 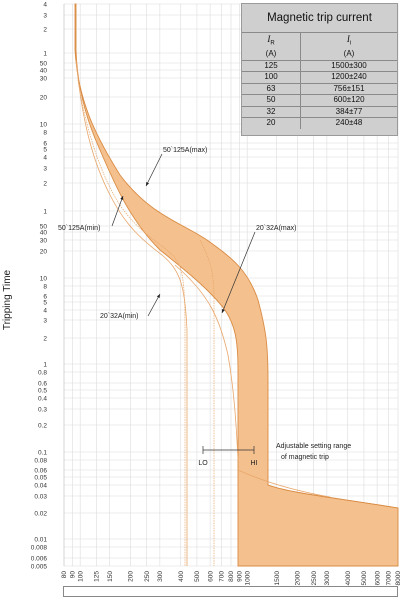 What do you see at coordinates (269, 39) in the screenshot?
I see `col-ir-symbol: I` at bounding box center [269, 39].